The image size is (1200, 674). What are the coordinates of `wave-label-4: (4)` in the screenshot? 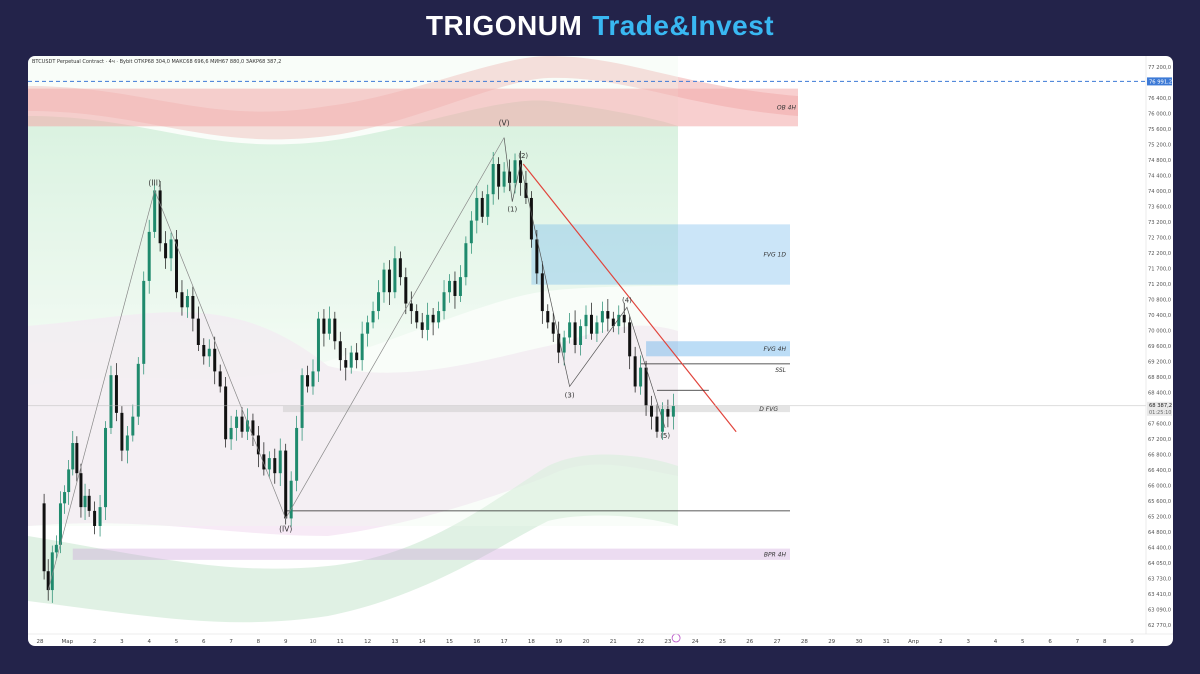 It's located at (627, 300).